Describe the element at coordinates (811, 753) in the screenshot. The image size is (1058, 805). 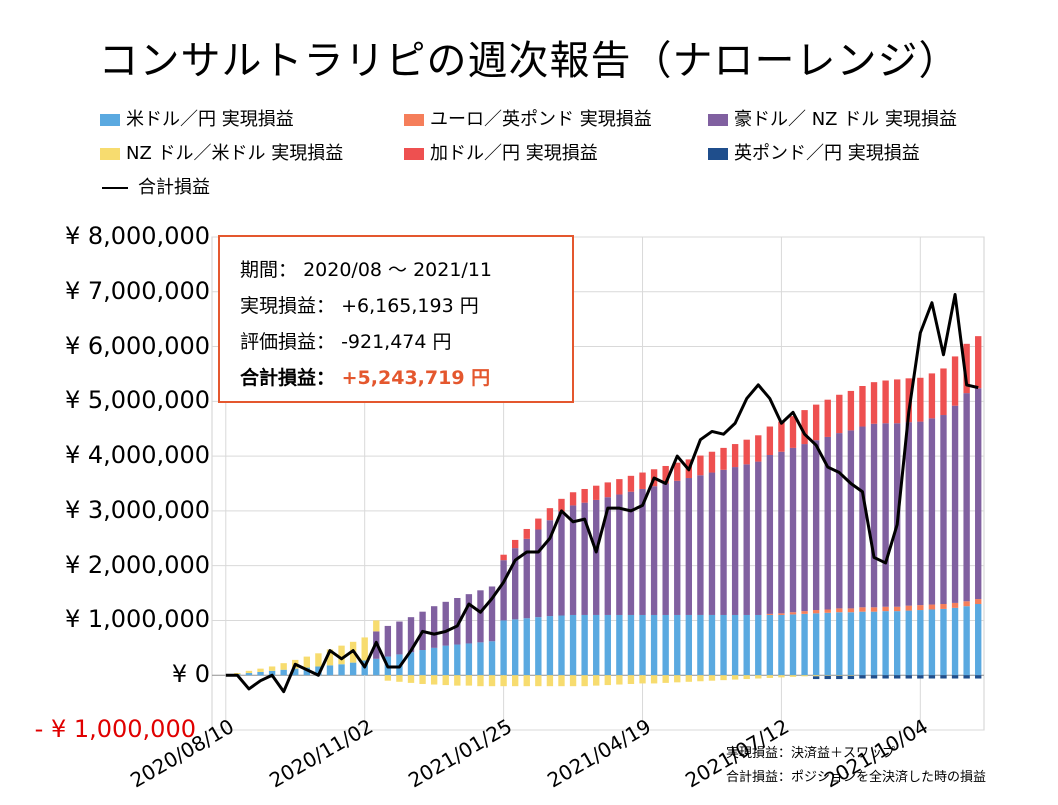
I see `note-realized: 実現損益：決済益＋スワップ` at that location.